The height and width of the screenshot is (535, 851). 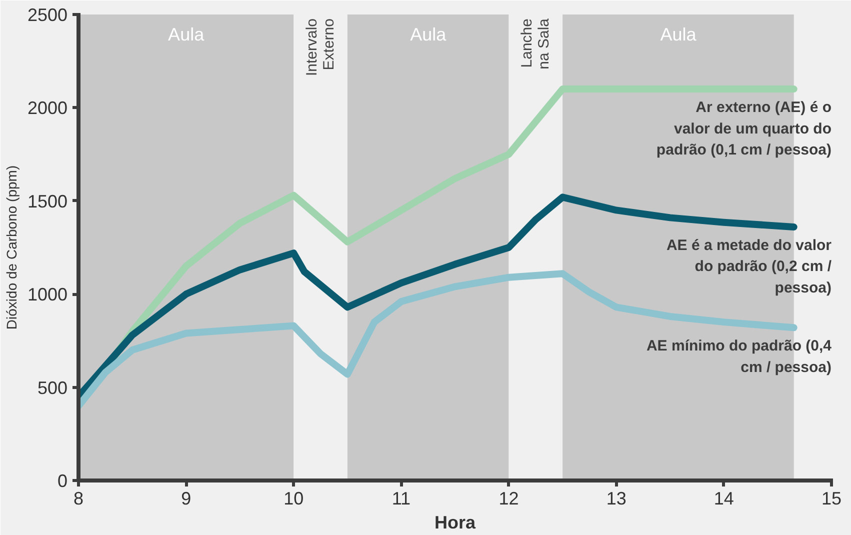 I want to click on x-tick-label: 12, so click(x=508, y=498).